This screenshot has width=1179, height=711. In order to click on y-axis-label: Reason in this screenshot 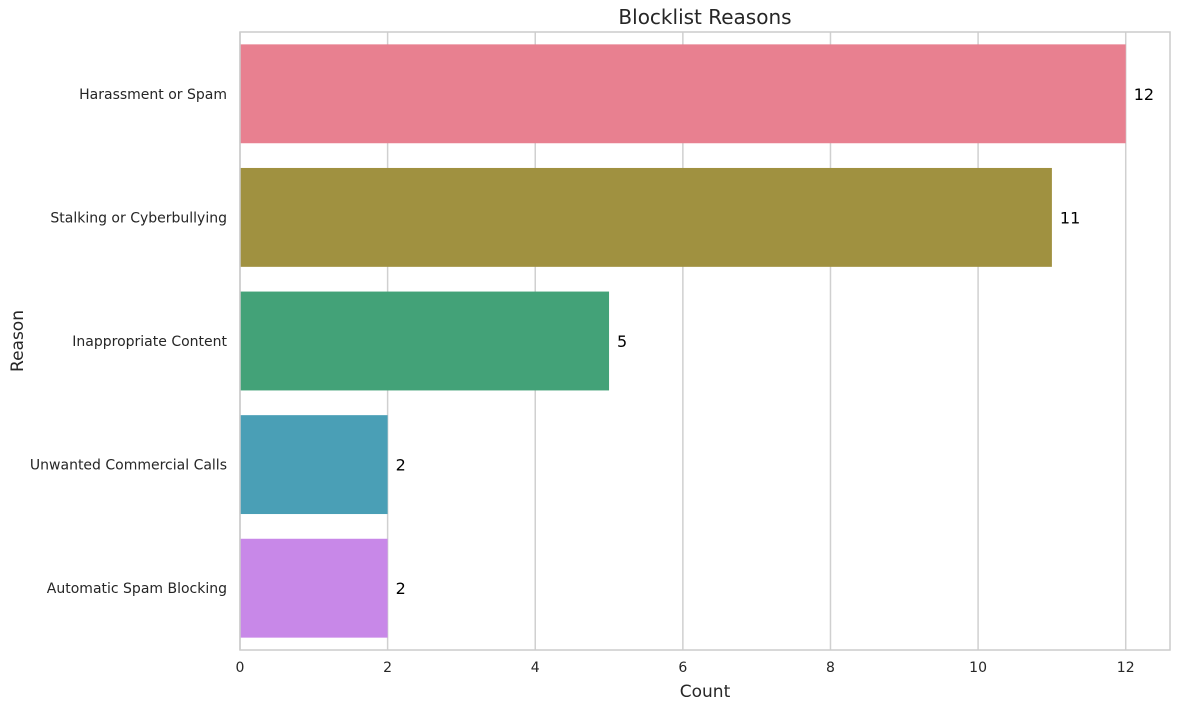, I will do `click(18, 341)`.